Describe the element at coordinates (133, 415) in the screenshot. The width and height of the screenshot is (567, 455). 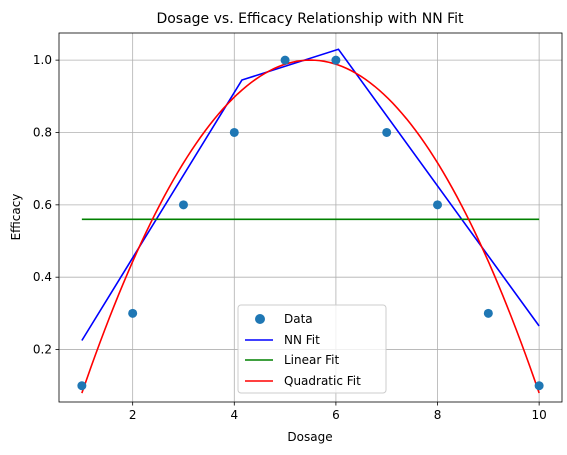
I see `x-tick-label: 2` at that location.